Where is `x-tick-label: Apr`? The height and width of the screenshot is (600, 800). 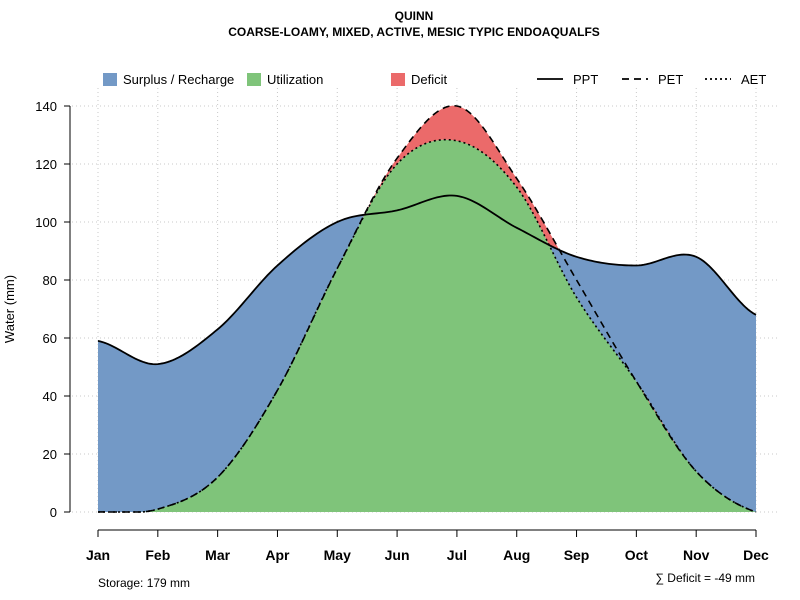 x-tick-label: Apr is located at coordinates (277, 555).